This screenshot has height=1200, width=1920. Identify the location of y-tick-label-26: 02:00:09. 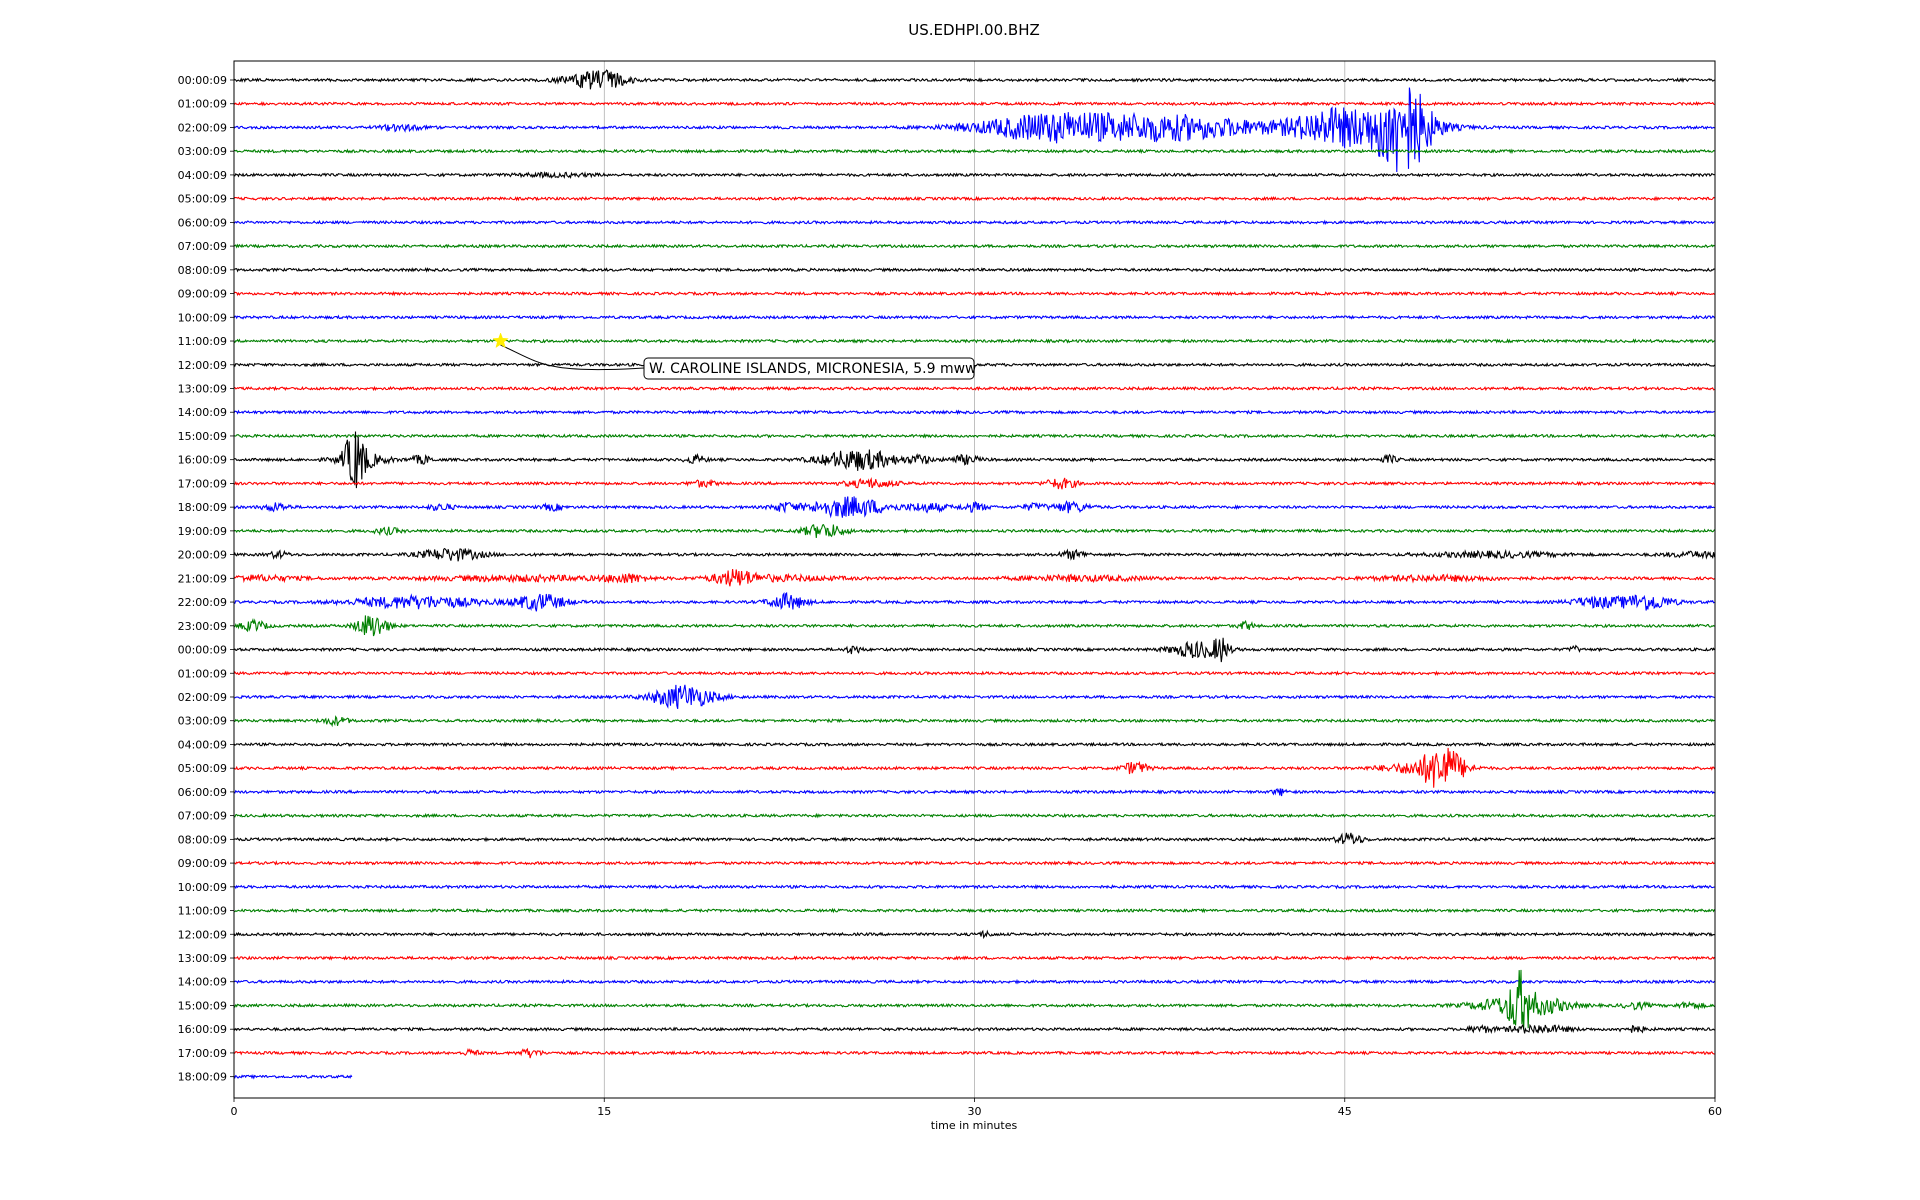
(202, 697).